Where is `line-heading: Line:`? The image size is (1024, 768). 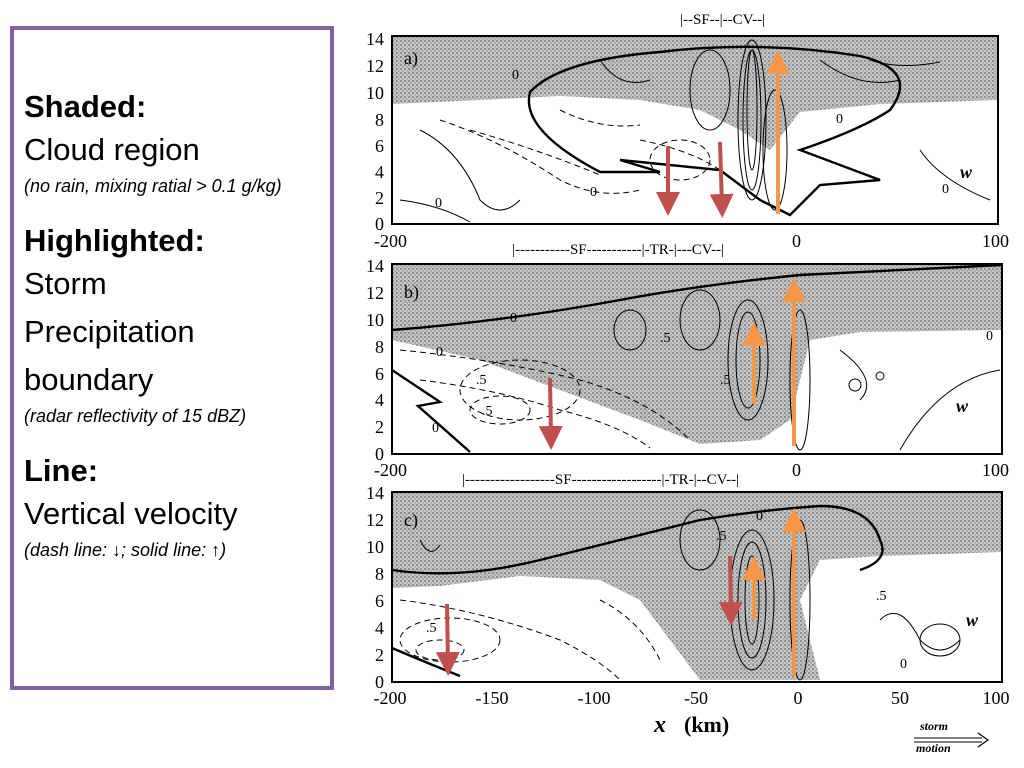 line-heading: Line: is located at coordinates (61, 470).